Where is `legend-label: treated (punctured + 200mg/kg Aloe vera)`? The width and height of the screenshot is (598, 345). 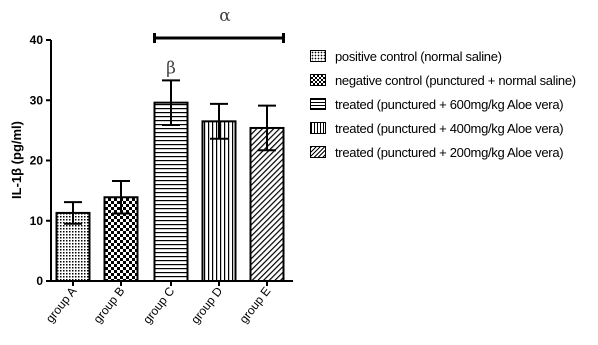
legend-label: treated (punctured + 200mg/kg Aloe vera) is located at coordinates (449, 152).